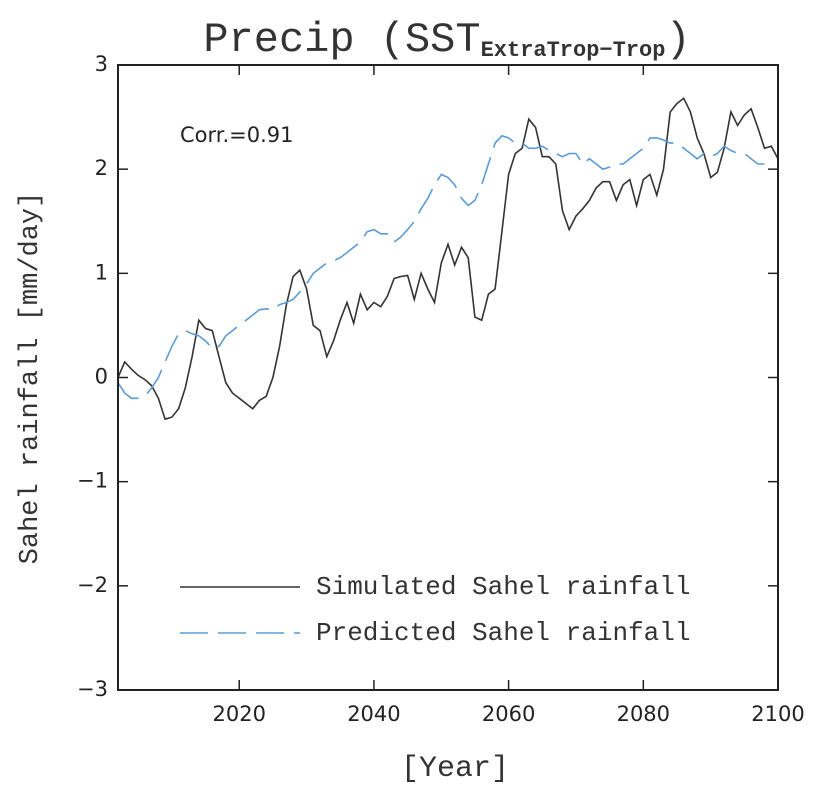 The height and width of the screenshot is (785, 816). I want to click on y-tick-label: 3, so click(101, 64).